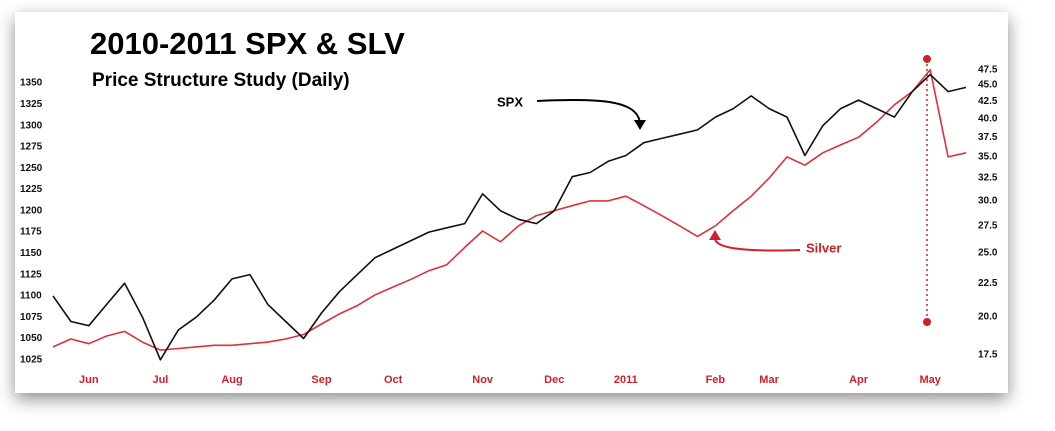 This screenshot has width=1055, height=431. What do you see at coordinates (31, 359) in the screenshot?
I see `y-tick-label: 1025` at bounding box center [31, 359].